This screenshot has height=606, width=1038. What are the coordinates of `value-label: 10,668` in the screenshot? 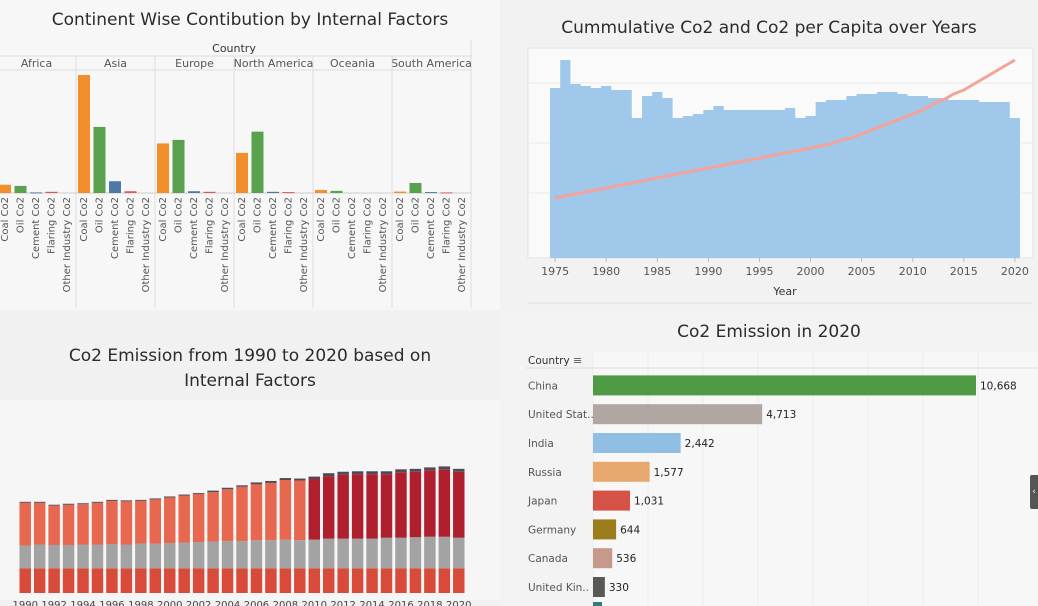 It's located at (998, 386).